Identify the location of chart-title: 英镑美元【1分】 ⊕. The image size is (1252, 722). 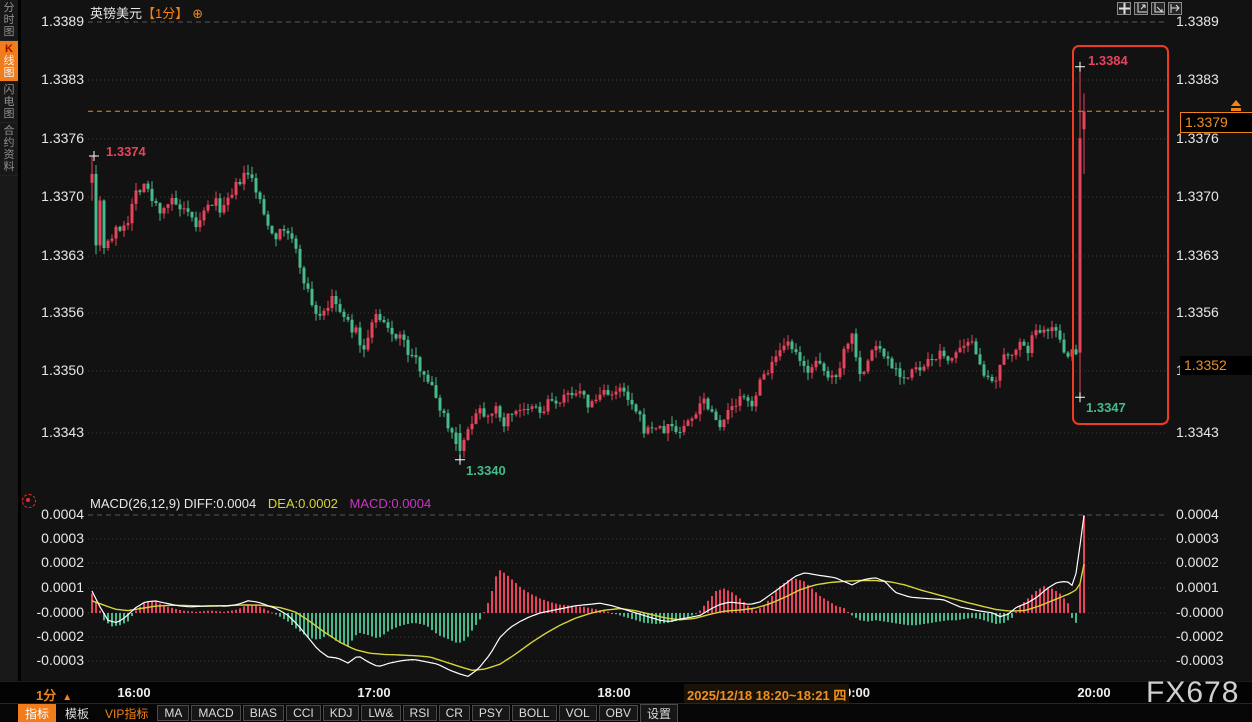
(146, 12).